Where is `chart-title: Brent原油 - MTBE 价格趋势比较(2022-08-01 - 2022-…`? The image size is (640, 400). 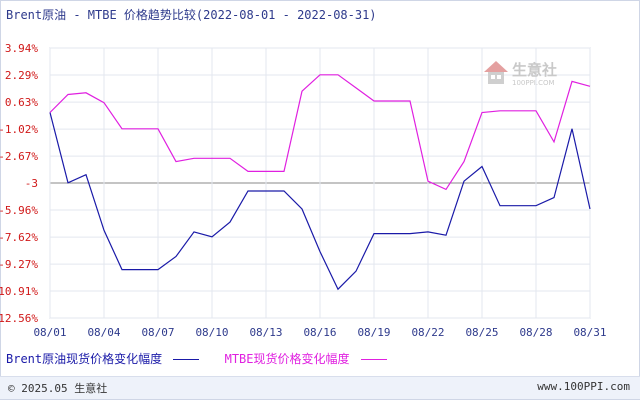
chart-title: Brent原油 - MTBE 价格趋势比较(2022-08-01 - 2022-… is located at coordinates (191, 15).